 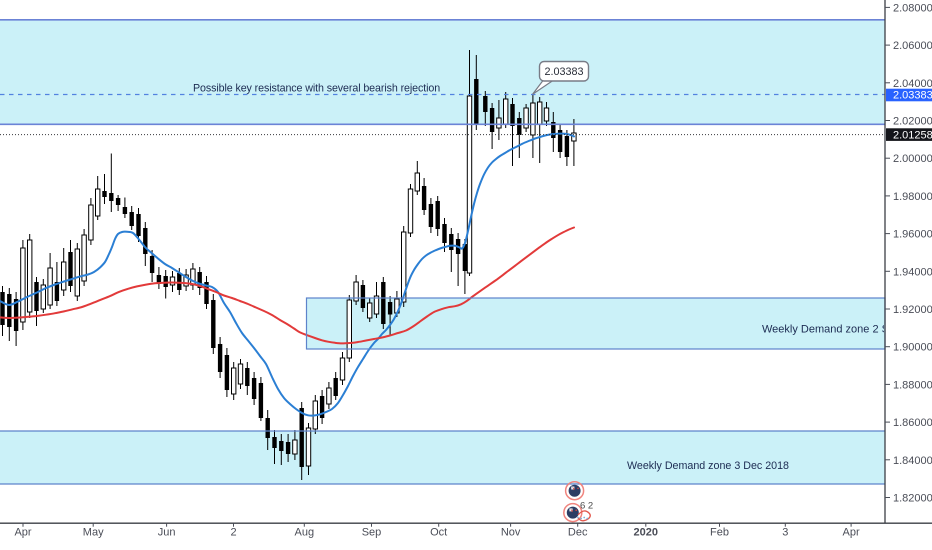 What do you see at coordinates (372, 533) in the screenshot?
I see `svg-text: Sep` at bounding box center [372, 533].